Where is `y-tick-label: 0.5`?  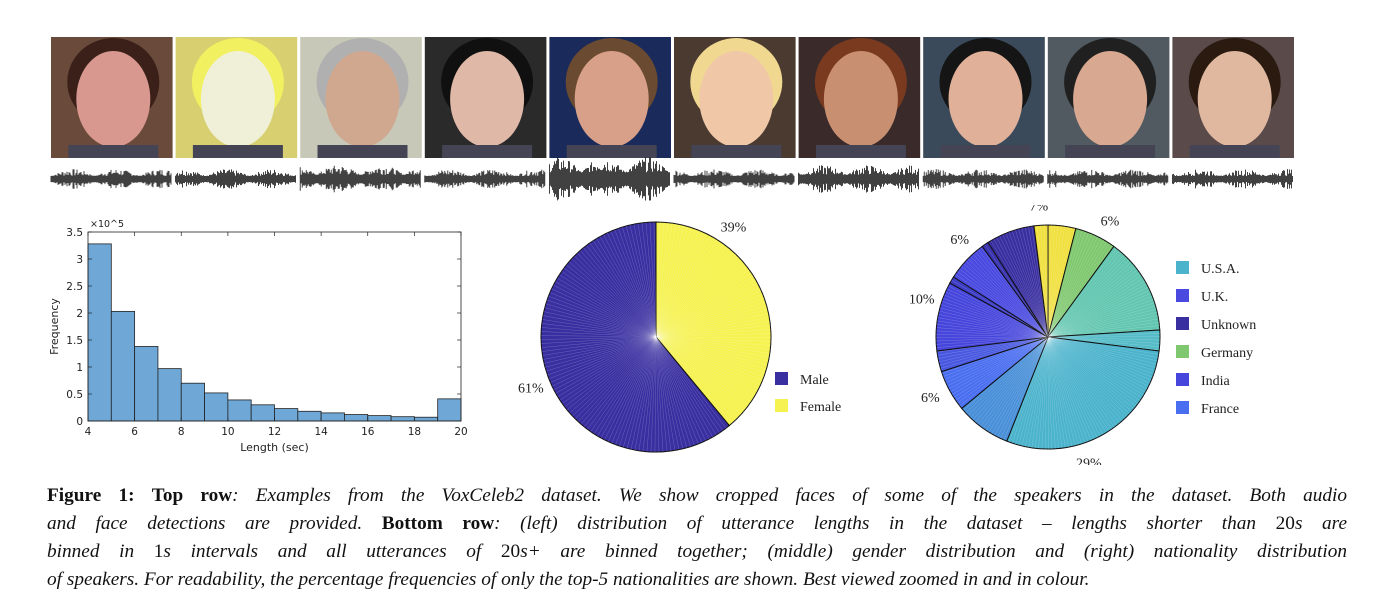 y-tick-label: 0.5 is located at coordinates (74, 395).